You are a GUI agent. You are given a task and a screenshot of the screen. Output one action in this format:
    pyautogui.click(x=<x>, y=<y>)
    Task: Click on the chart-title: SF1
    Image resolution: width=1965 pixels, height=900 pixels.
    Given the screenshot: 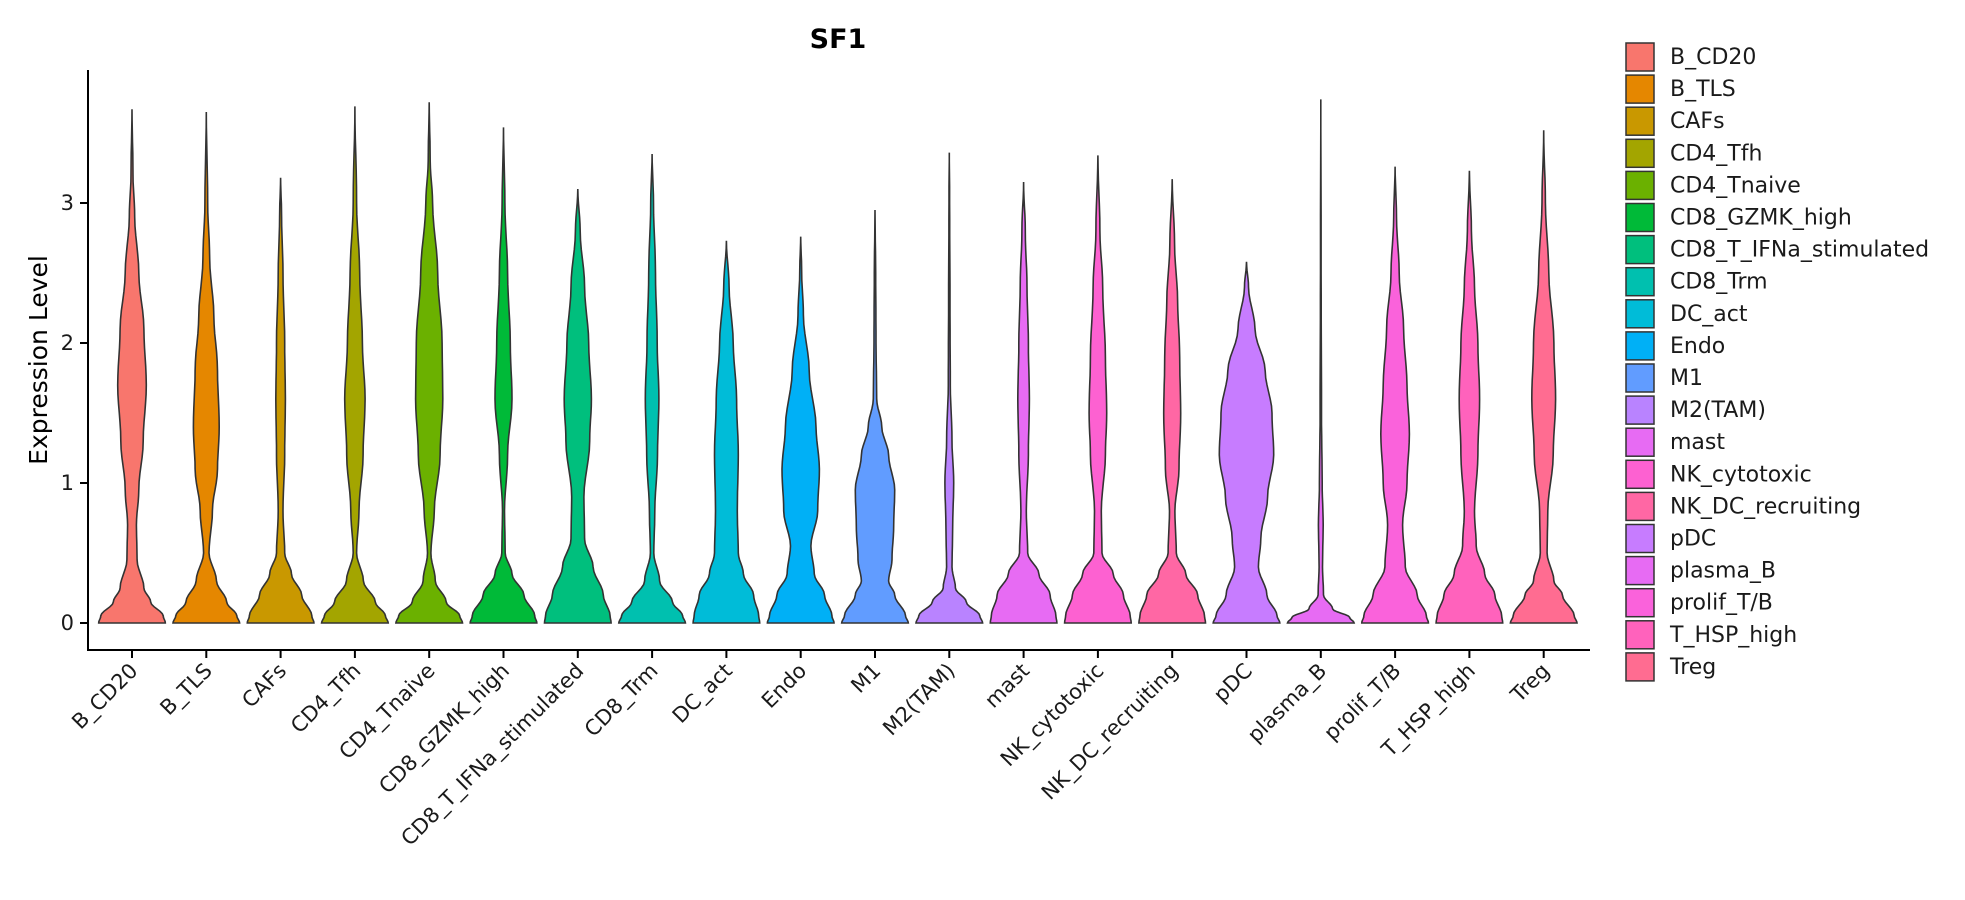 What is the action you would take?
    pyautogui.click(x=838, y=39)
    